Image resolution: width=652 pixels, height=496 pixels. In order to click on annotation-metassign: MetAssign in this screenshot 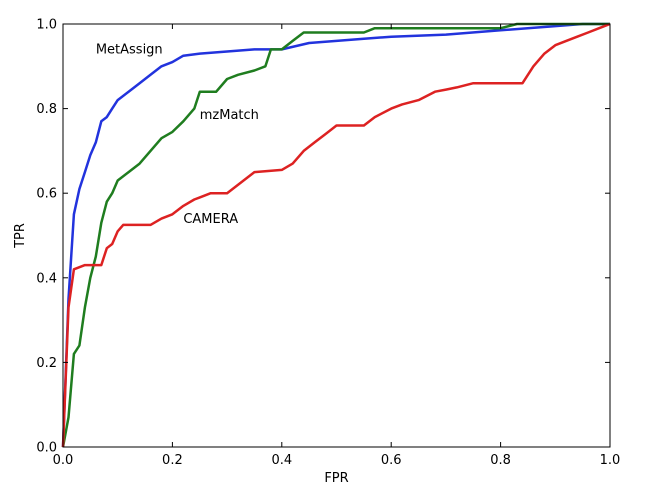, I will do `click(129, 50)`.